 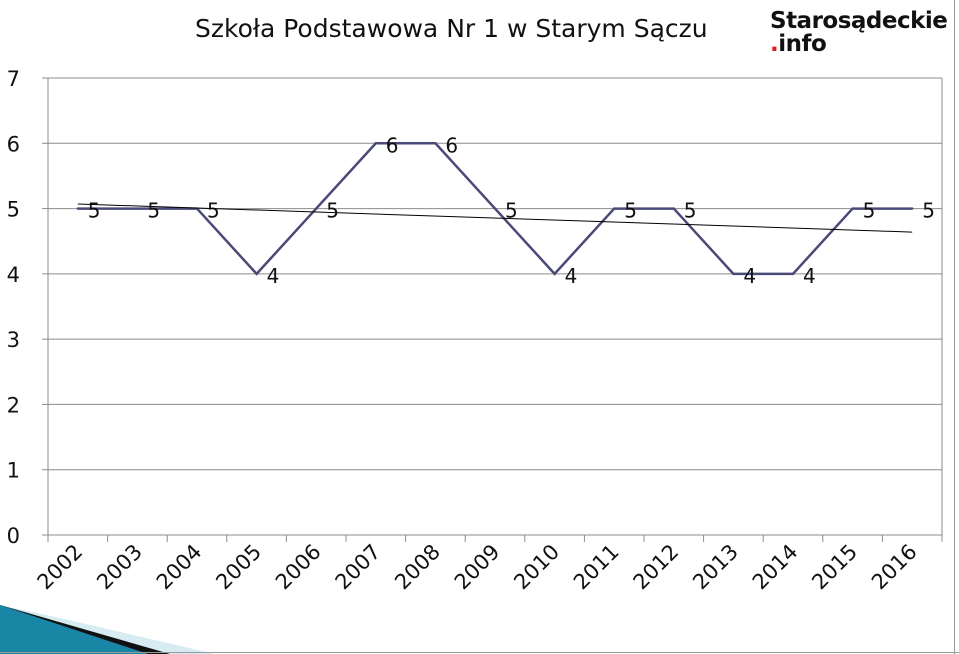 What do you see at coordinates (13, 340) in the screenshot?
I see `y-tick-label: 3` at bounding box center [13, 340].